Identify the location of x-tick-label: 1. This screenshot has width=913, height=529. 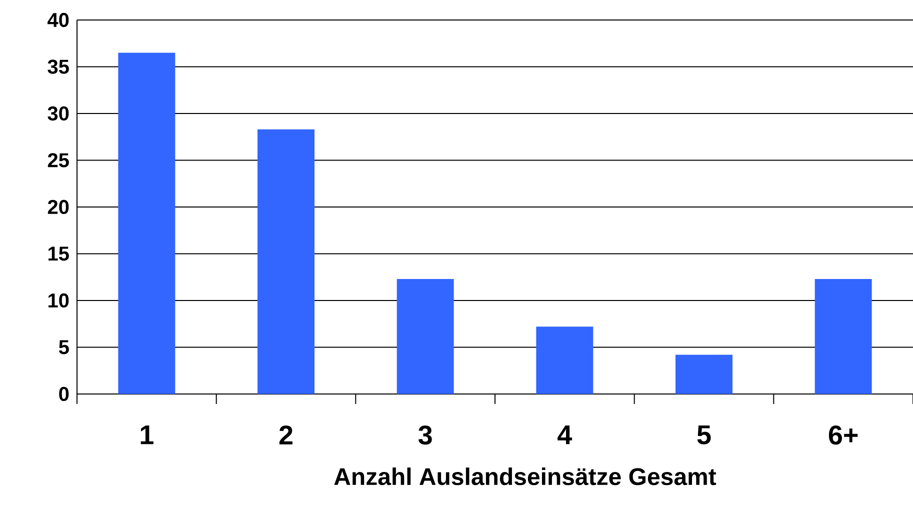
(147, 435).